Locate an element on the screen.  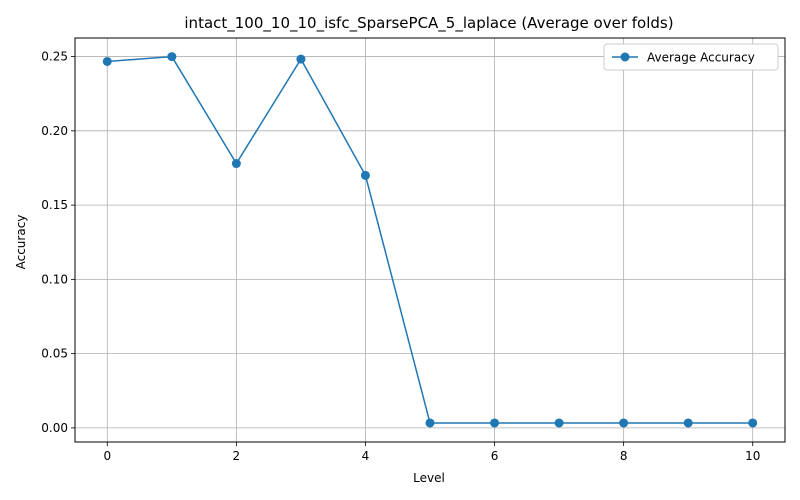
y-tick-label: 0.15 is located at coordinates (54, 205).